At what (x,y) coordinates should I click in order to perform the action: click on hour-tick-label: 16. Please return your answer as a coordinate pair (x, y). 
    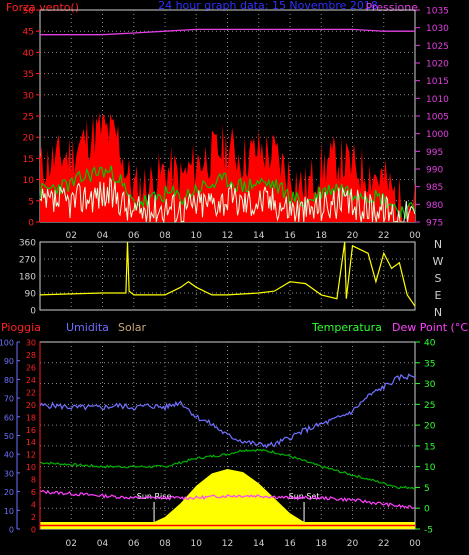
    Looking at the image, I should click on (290, 236).